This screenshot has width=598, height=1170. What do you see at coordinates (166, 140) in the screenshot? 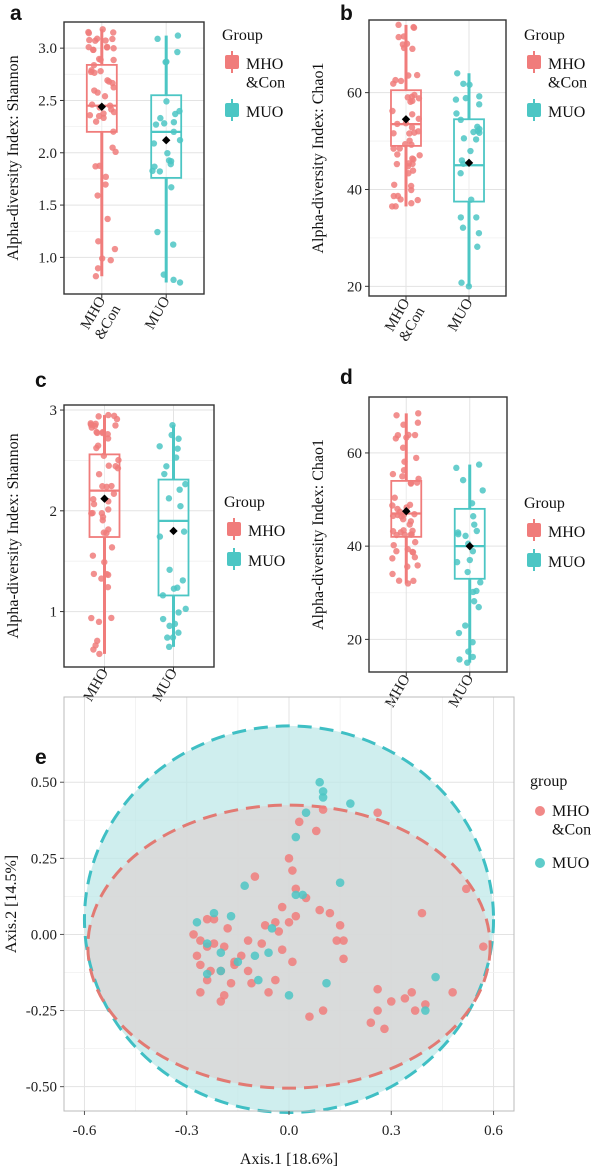
I see `mean-marker` at bounding box center [166, 140].